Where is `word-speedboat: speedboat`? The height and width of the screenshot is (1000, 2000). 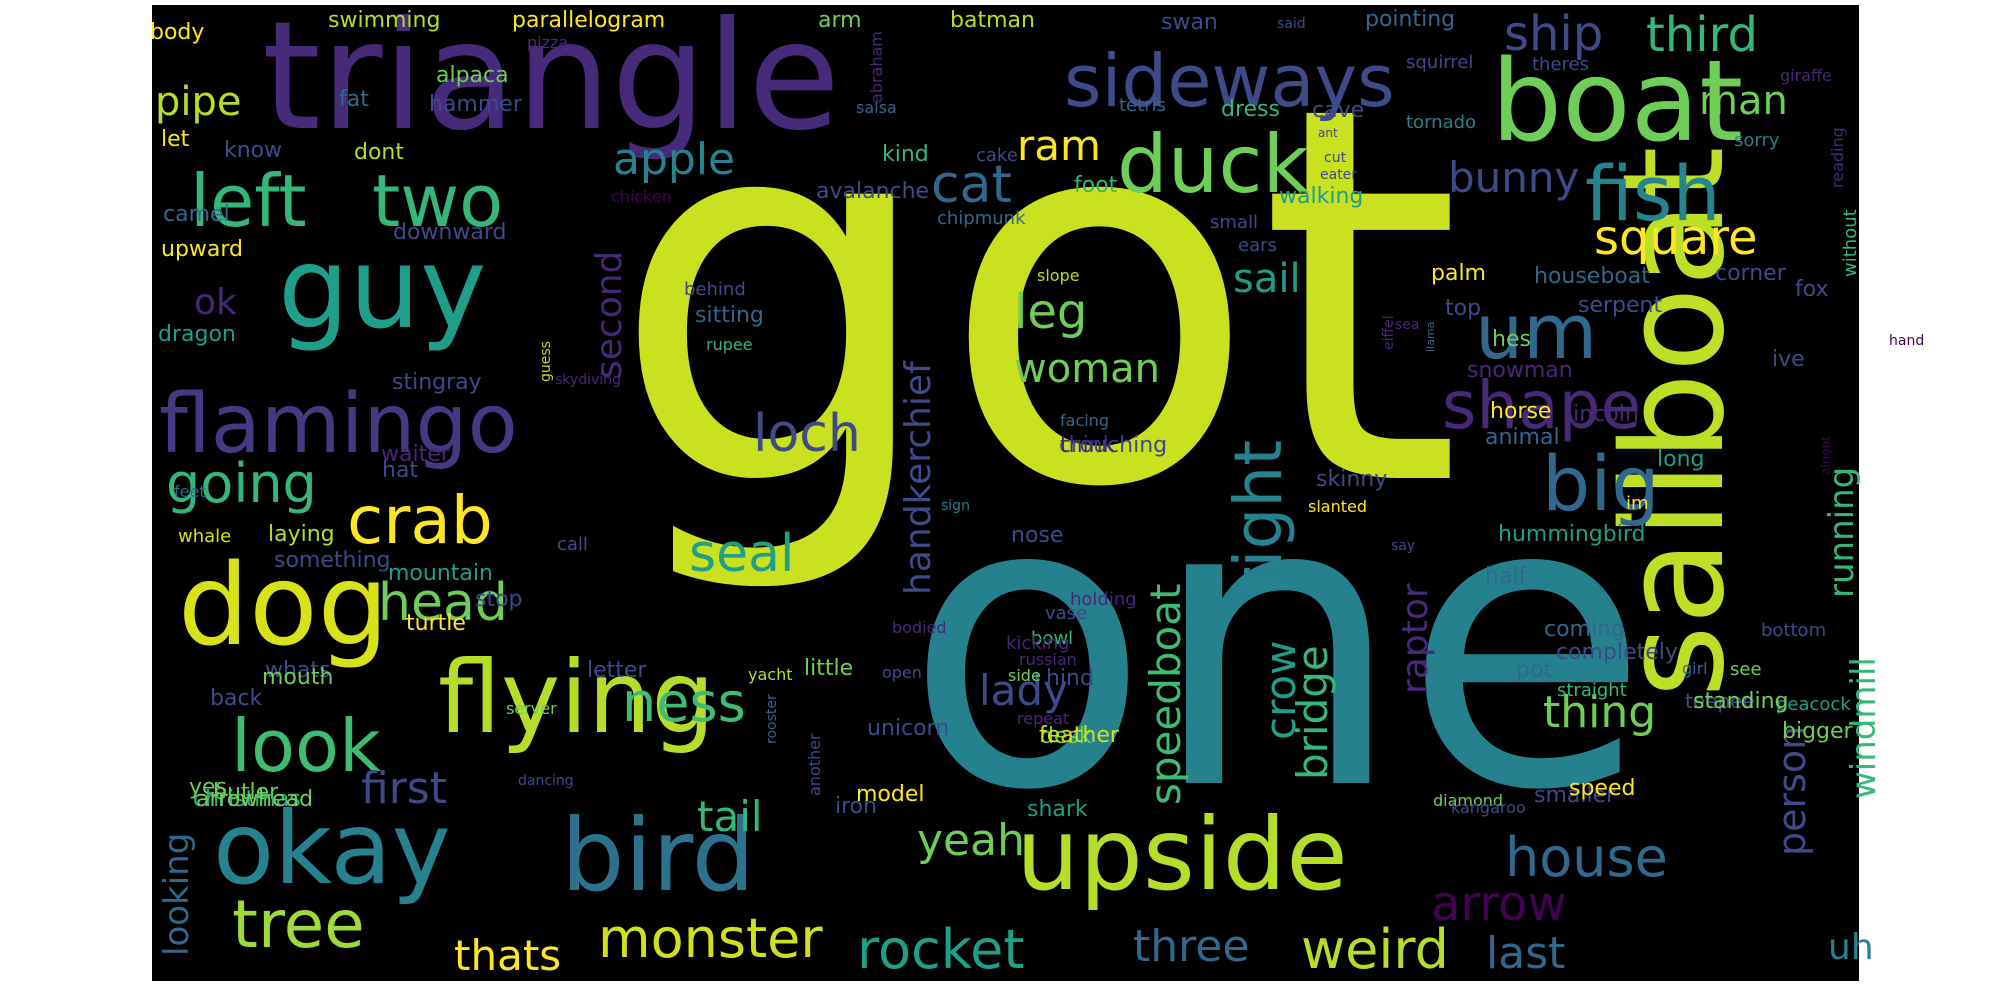 word-speedboat: speedboat is located at coordinates (1165, 694).